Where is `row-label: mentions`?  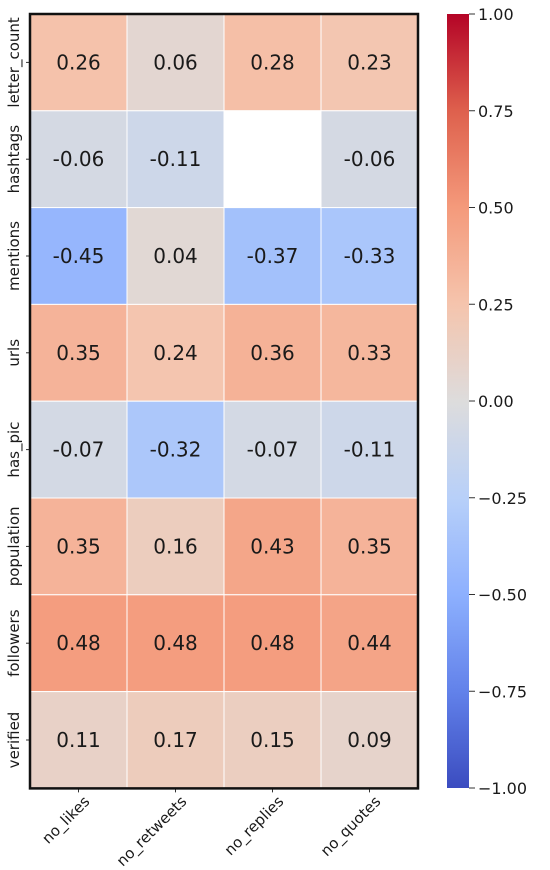 row-label: mentions is located at coordinates (14, 256).